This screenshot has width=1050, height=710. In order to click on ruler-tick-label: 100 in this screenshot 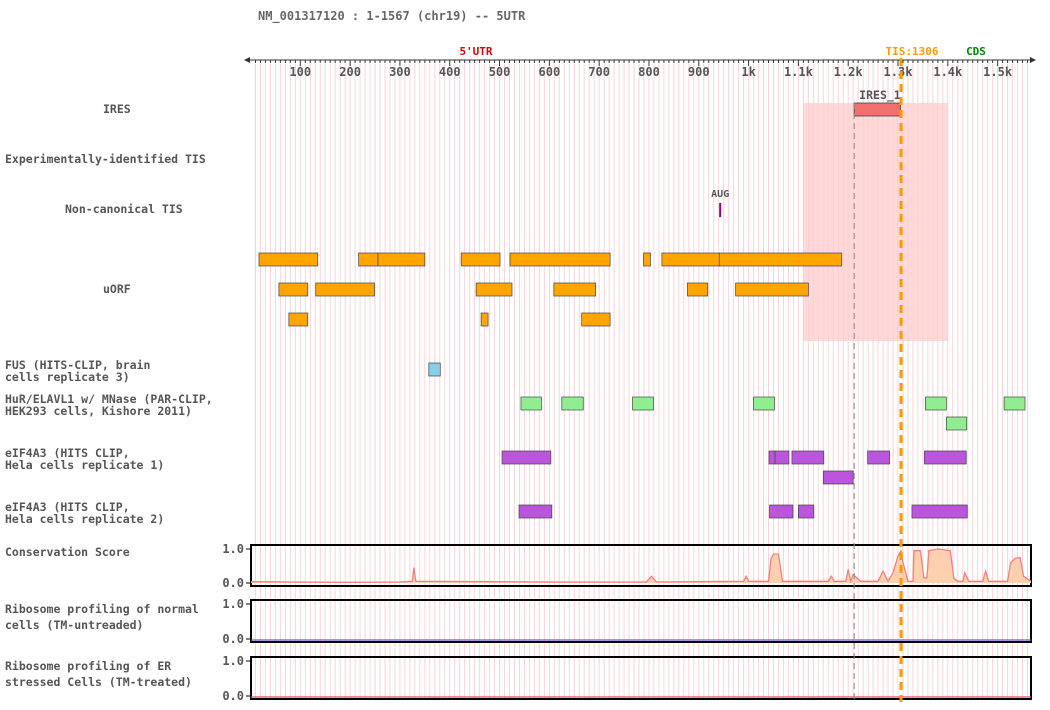, I will do `click(300, 72)`.